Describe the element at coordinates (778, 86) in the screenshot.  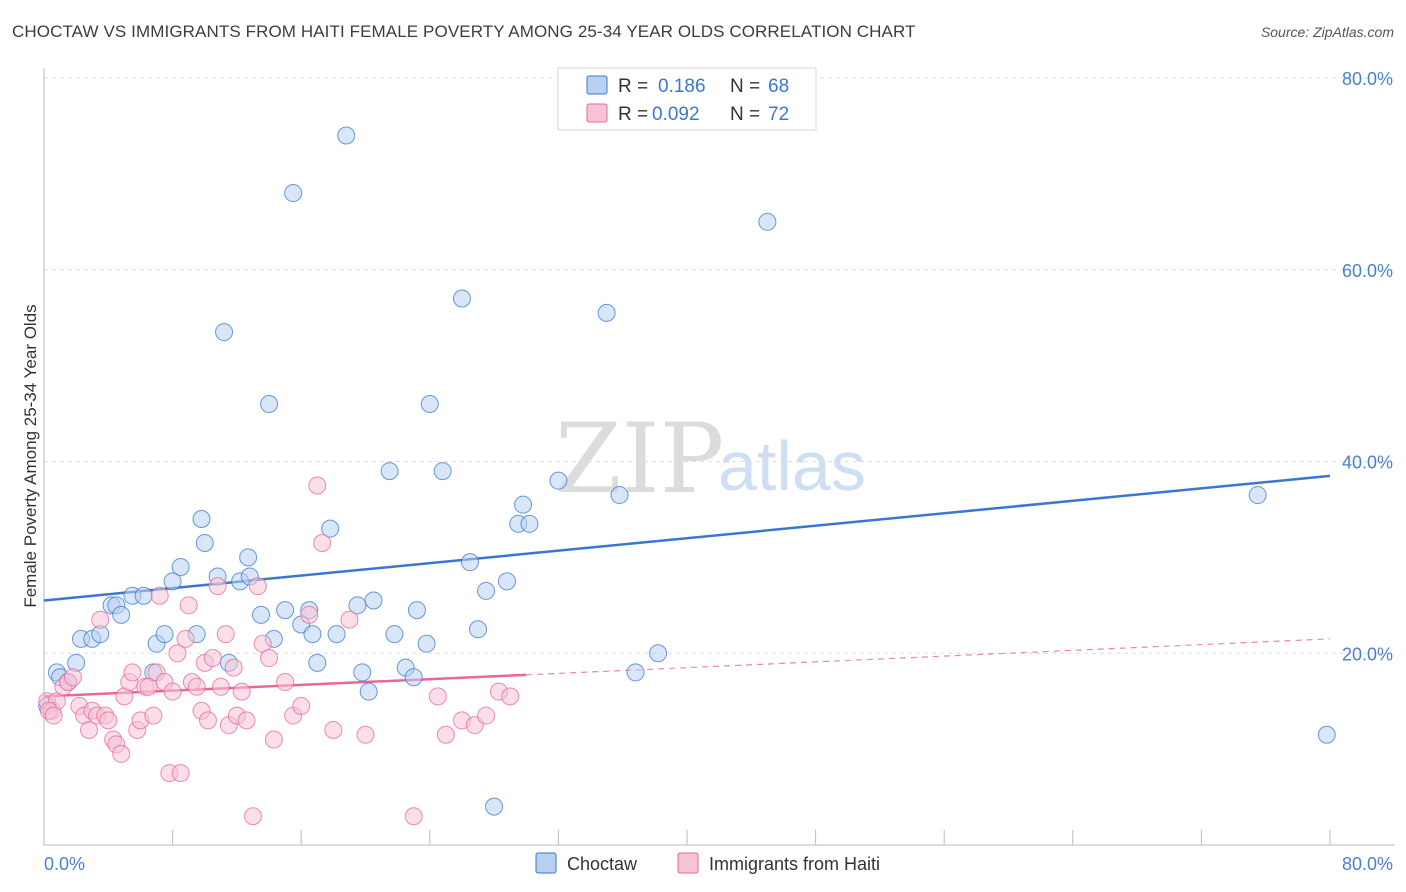
I see `legend-n-value-1: 68` at that location.